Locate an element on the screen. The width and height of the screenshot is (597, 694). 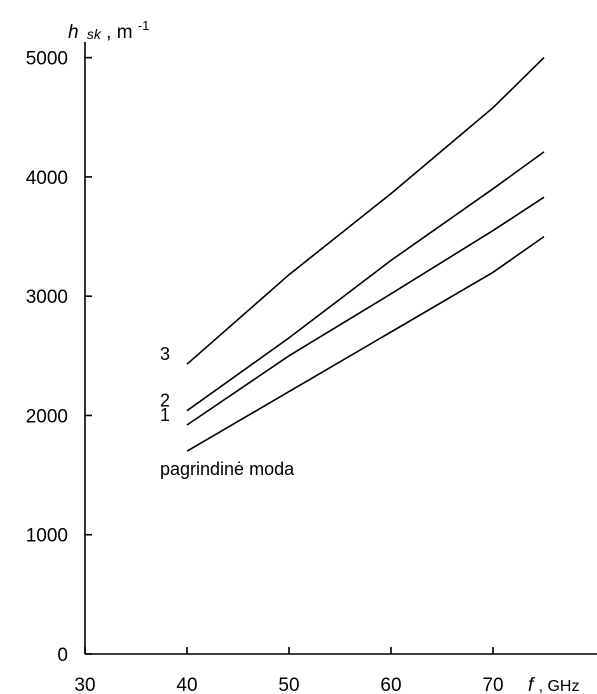
y-axis-label: h sk , m -1 is located at coordinates (108, 31).